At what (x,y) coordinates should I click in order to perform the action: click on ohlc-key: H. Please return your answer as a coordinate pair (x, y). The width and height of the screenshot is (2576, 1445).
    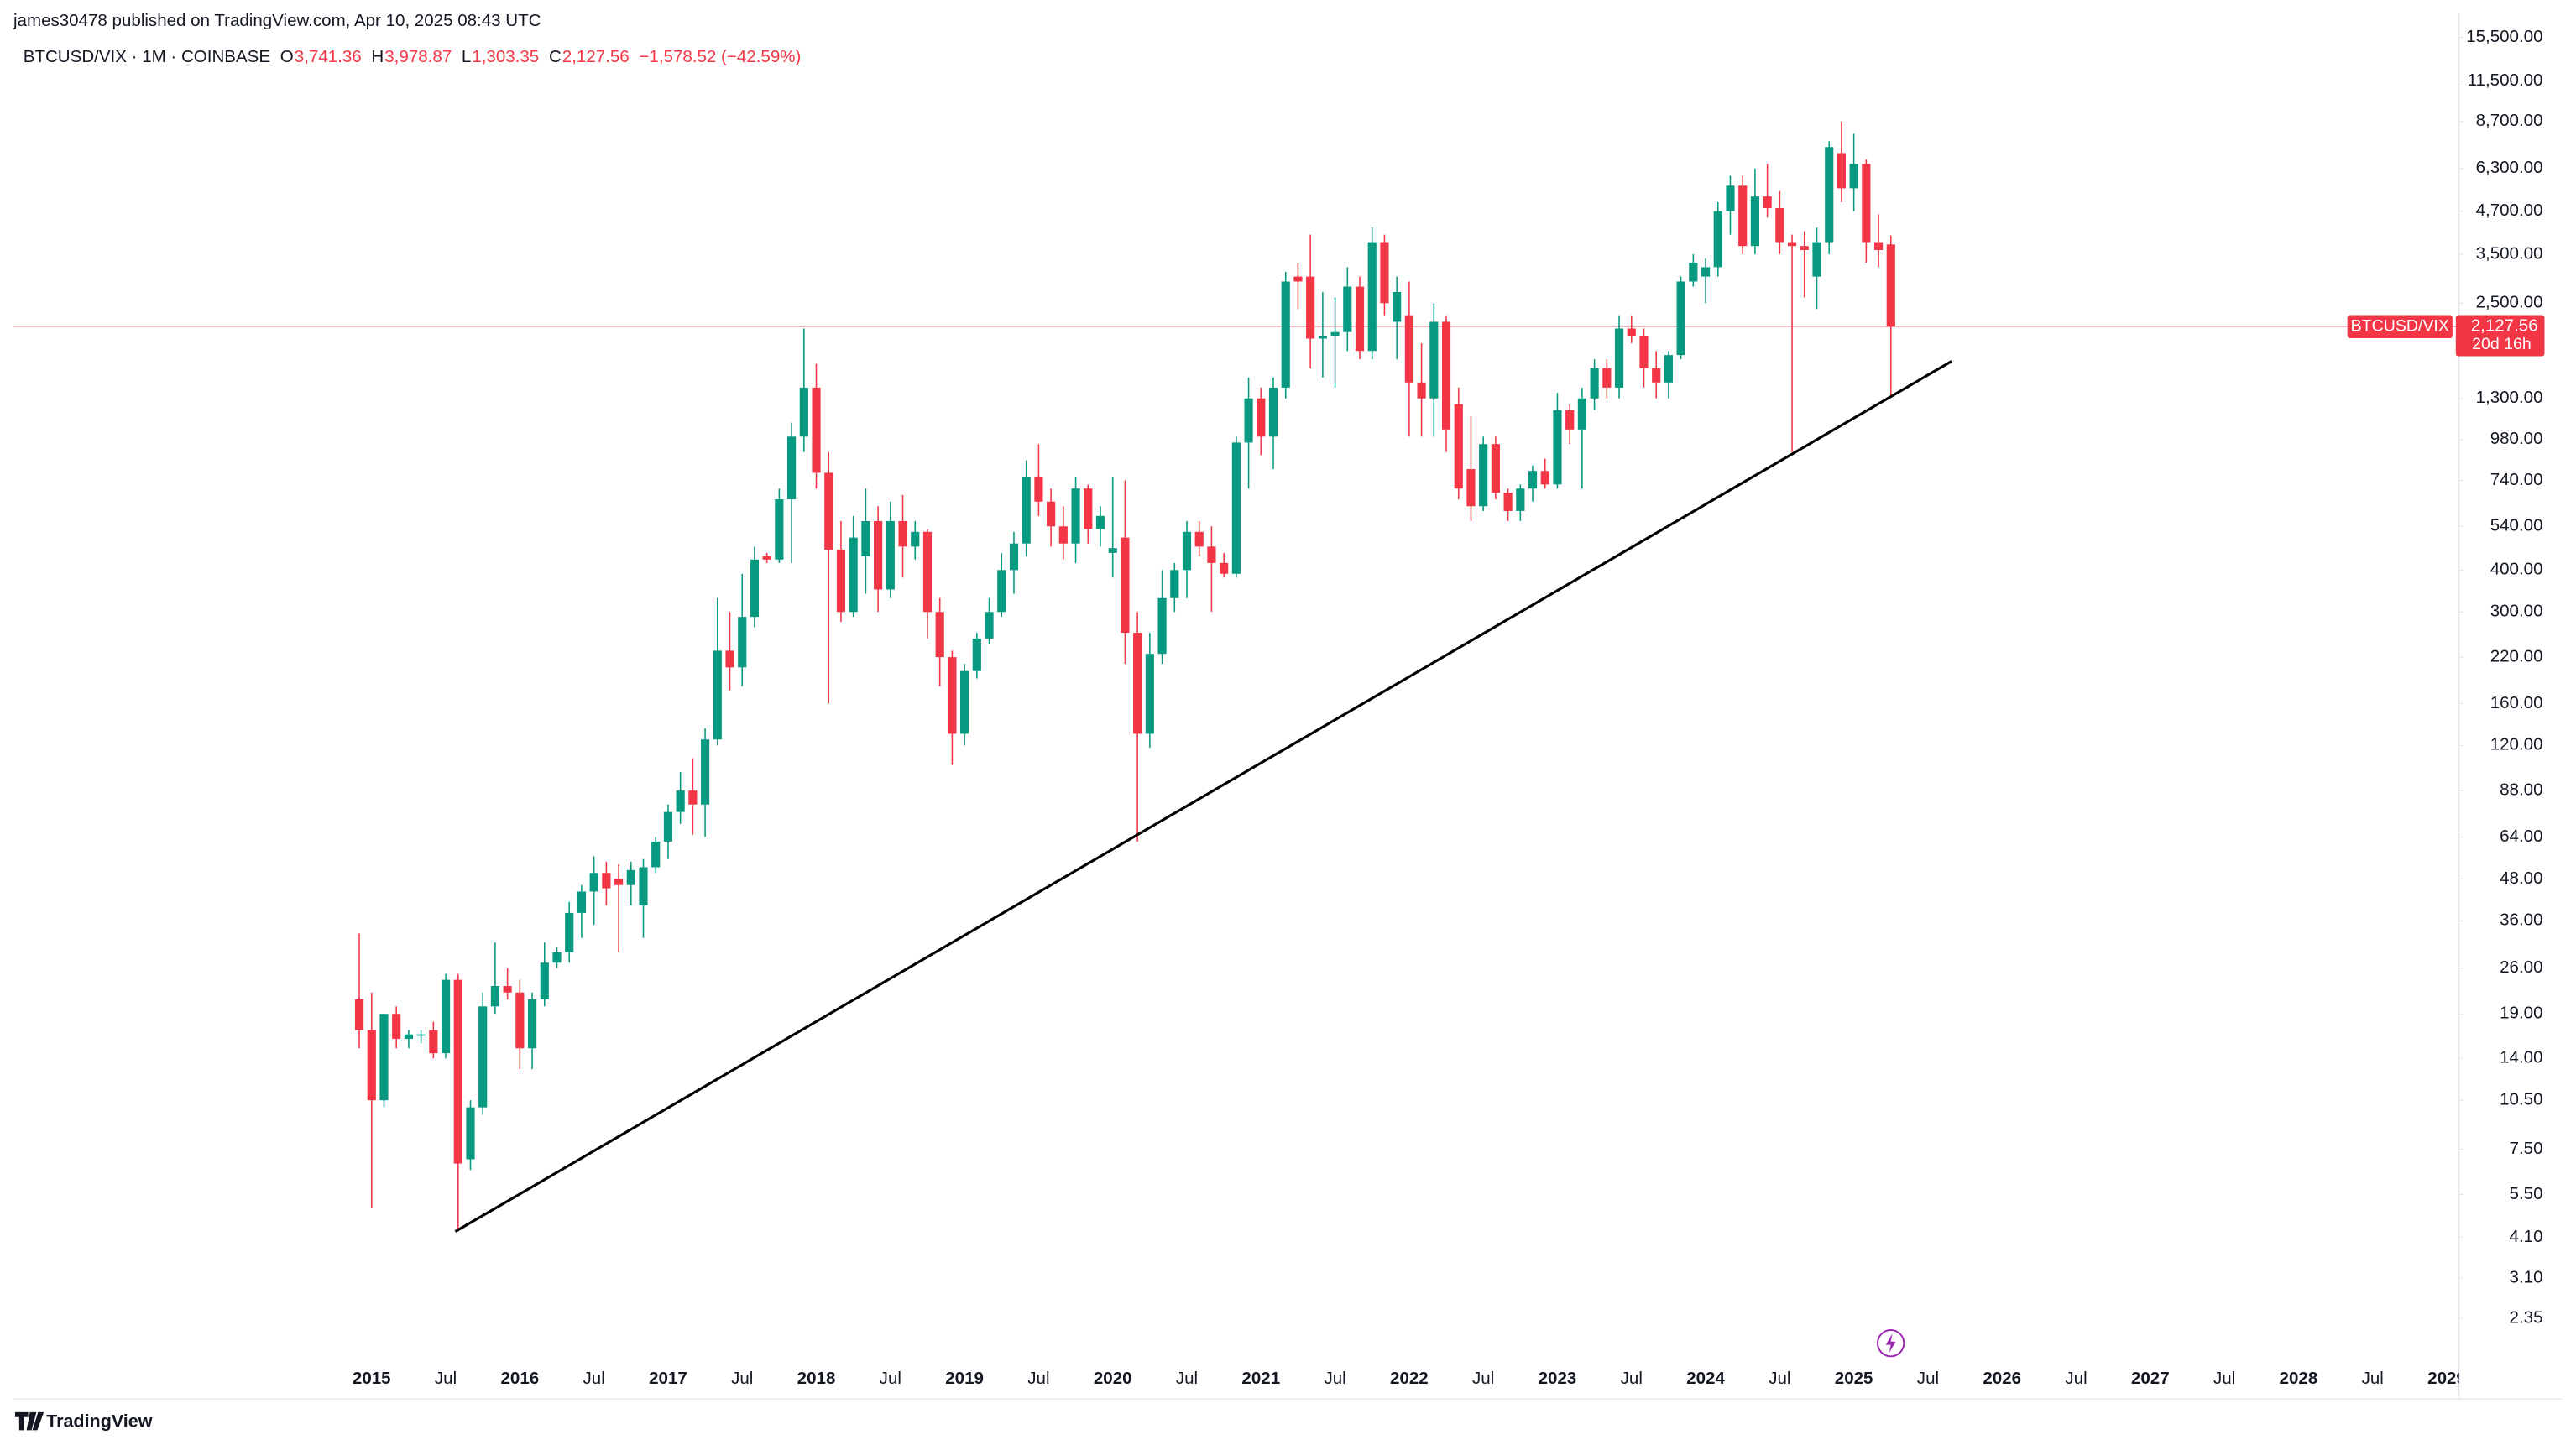
    Looking at the image, I should click on (377, 56).